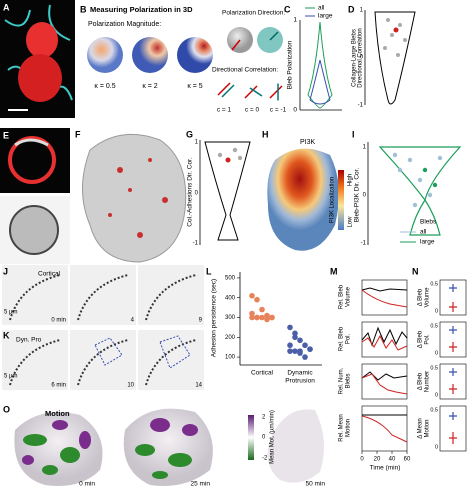 The image size is (474, 490). What do you see at coordinates (351, 222) in the screenshot?
I see `label: Low` at bounding box center [351, 222].